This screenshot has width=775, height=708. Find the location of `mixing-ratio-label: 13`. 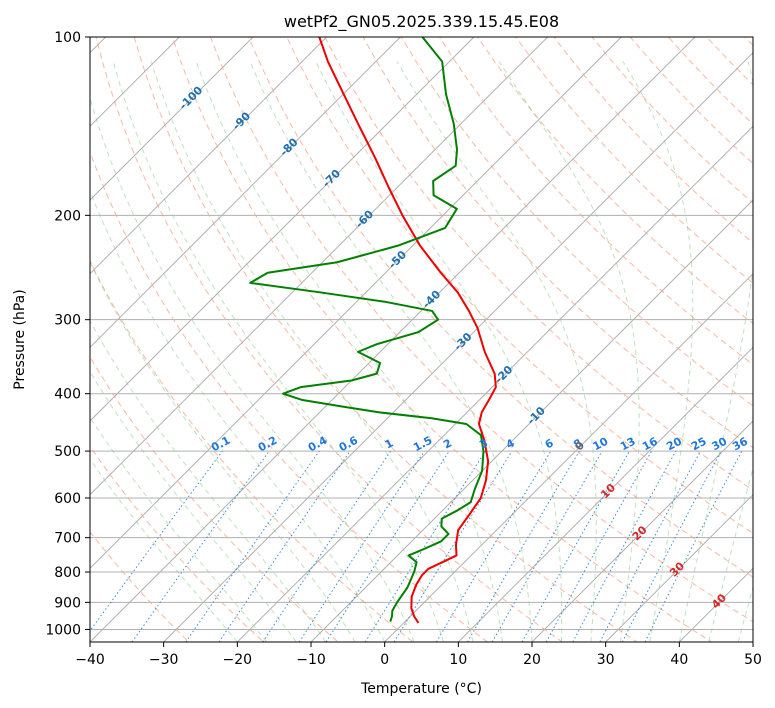

mixing-ratio-label: 13 is located at coordinates (628, 444).